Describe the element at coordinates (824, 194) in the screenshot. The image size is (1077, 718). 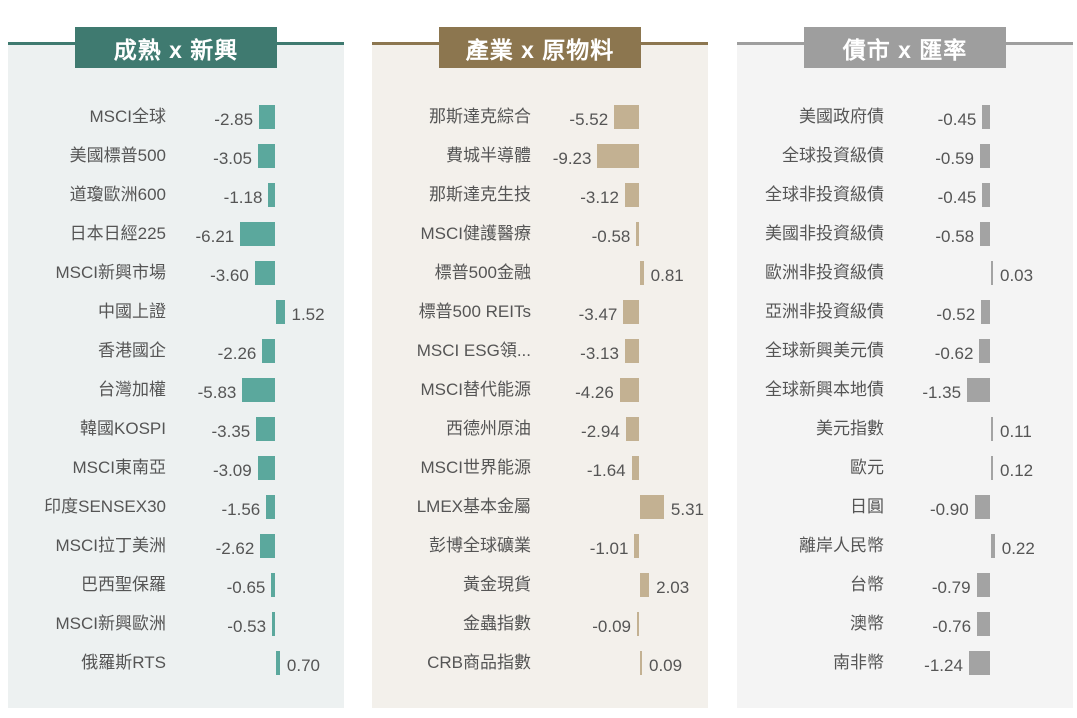
I see `category-label: 全球非投資級債` at that location.